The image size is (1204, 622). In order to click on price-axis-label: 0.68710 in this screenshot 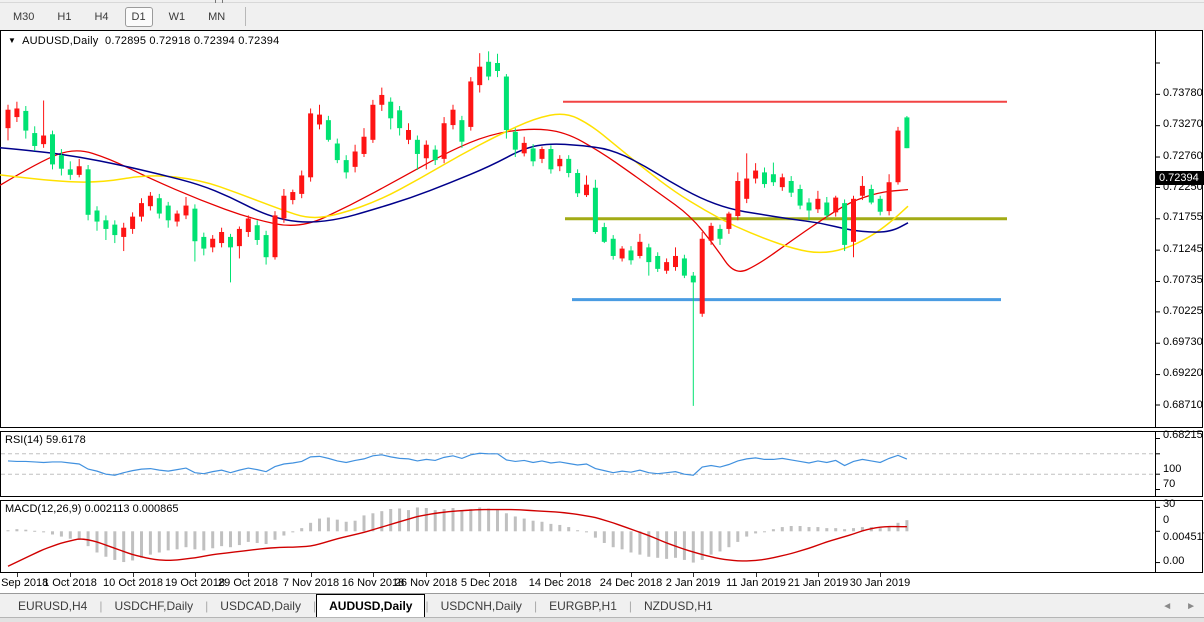, I will do `click(1183, 404)`.